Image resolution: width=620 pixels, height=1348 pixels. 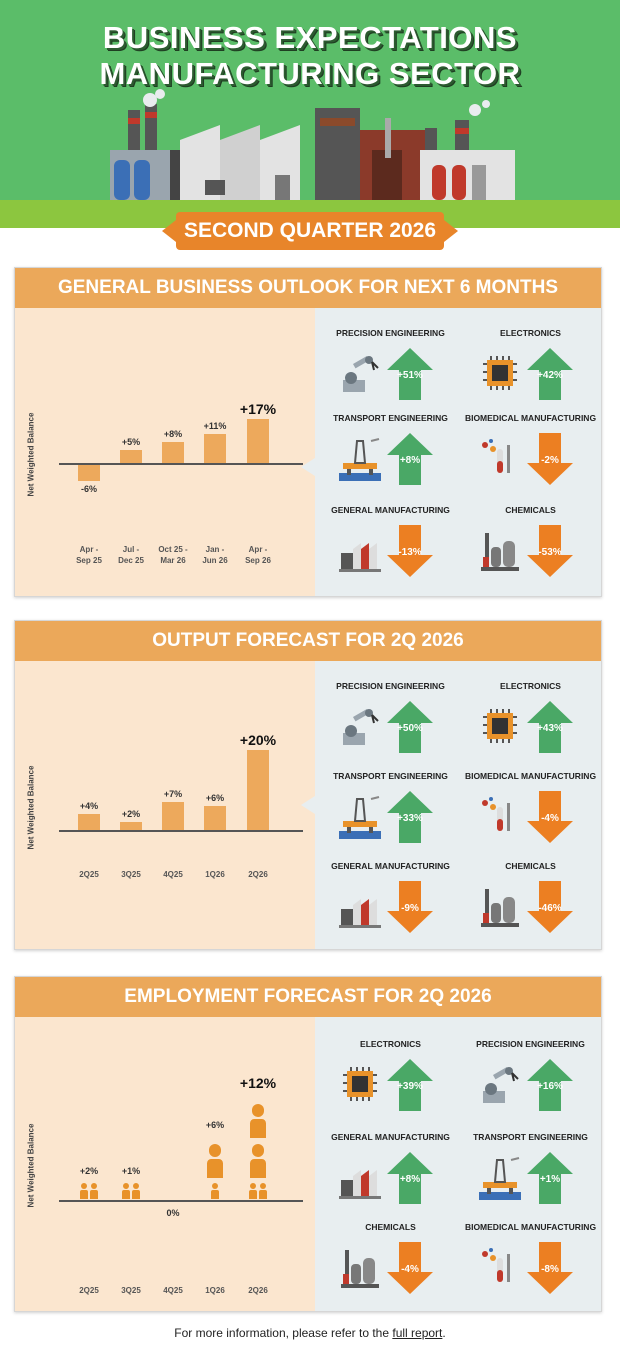 I want to click on panel-title: OUTPUT FORECAST FOR 2Q 2026, so click(x=308, y=641).